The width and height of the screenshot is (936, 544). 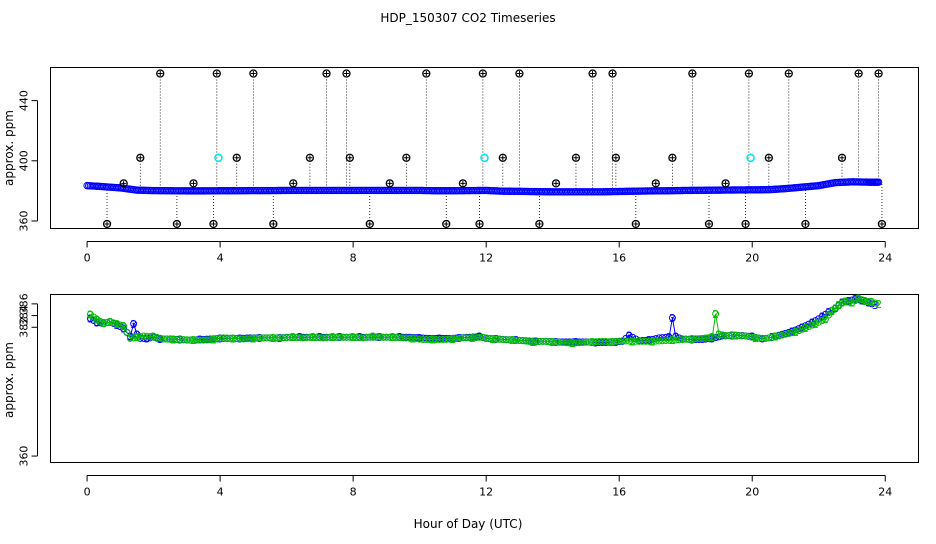 What do you see at coordinates (87, 492) in the screenshot?
I see `bottom-x-tick-label: 0` at bounding box center [87, 492].